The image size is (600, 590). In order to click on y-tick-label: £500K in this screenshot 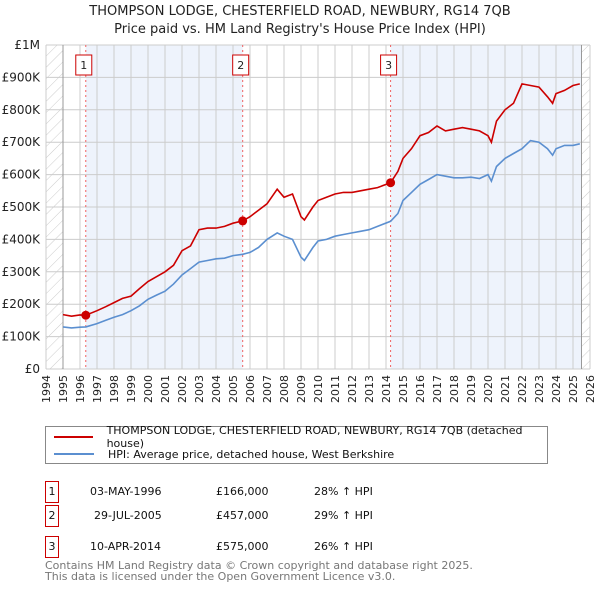, I will do `click(22, 207)`.